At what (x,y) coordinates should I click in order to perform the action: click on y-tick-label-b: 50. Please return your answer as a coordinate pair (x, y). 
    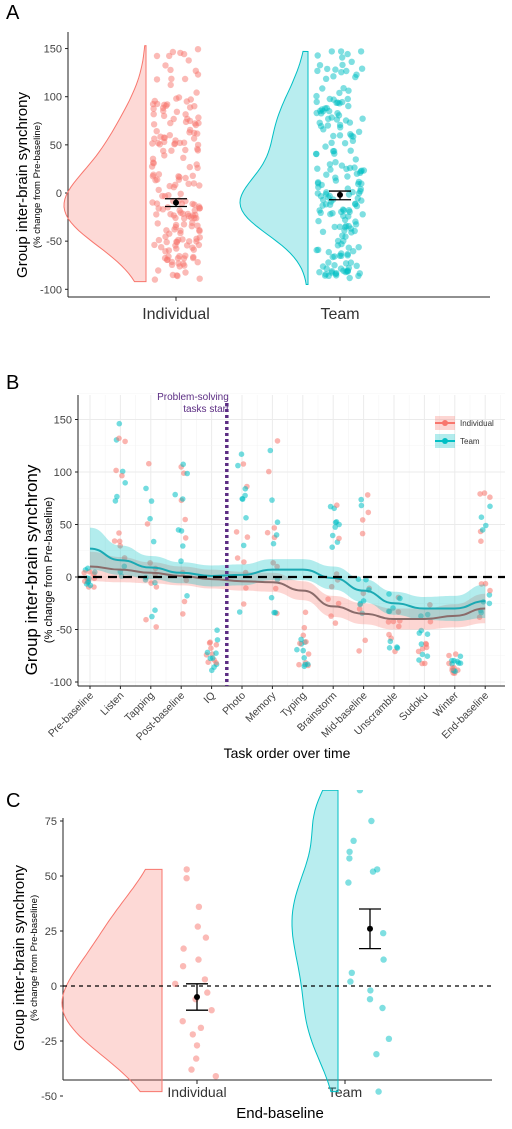
    Looking at the image, I should click on (66, 526).